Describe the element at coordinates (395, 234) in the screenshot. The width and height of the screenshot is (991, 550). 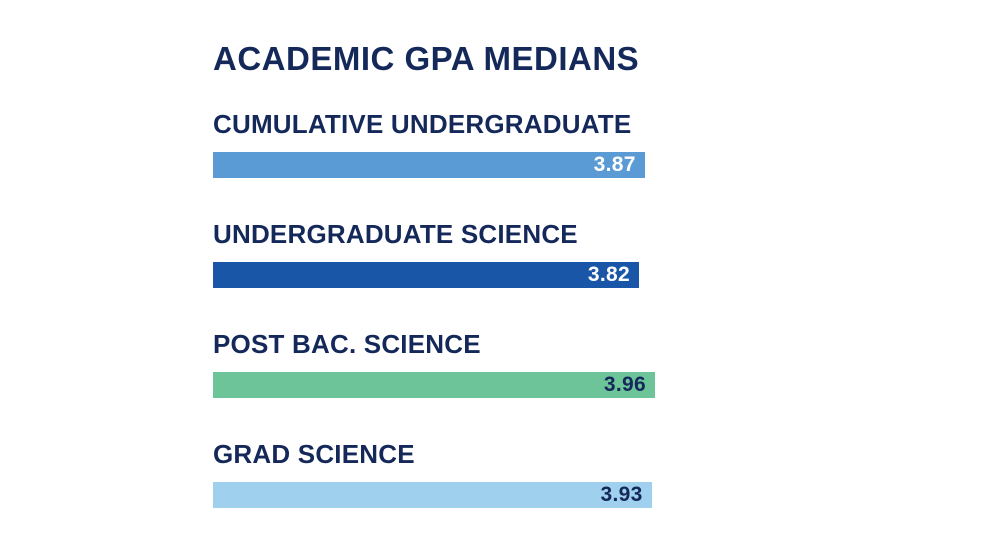
I see `category-label: UNDERGRADUATE SCIENCE` at that location.